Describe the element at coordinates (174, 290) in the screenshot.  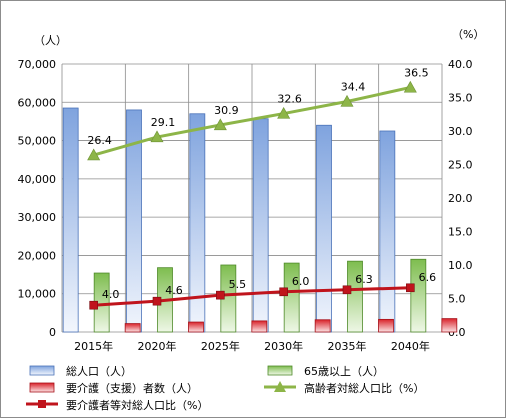
I see `care-ratio-label: 4.6` at that location.